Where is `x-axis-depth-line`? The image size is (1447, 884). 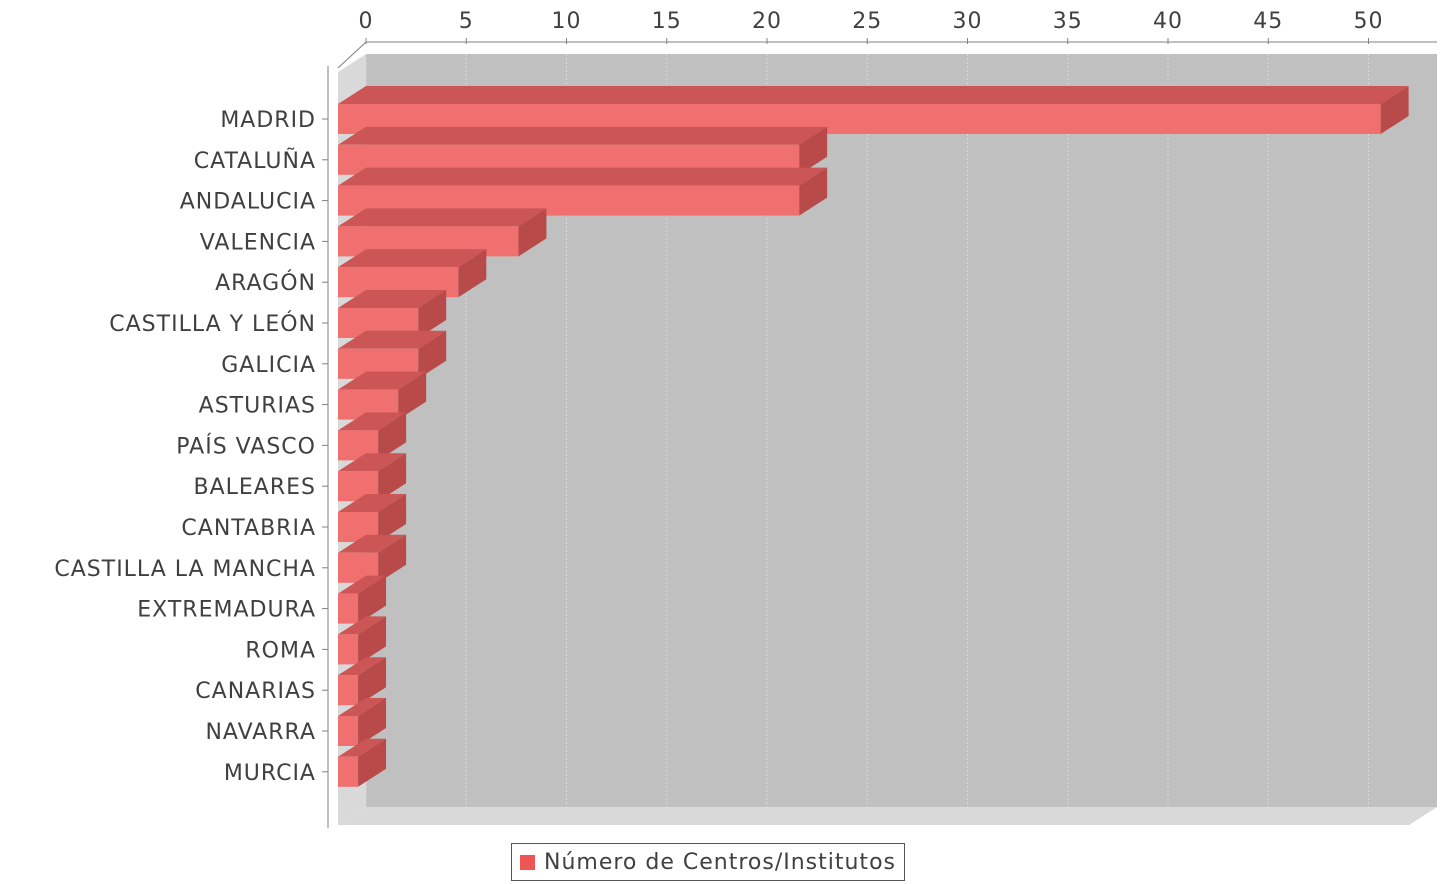
x-axis-depth-line is located at coordinates (352, 55).